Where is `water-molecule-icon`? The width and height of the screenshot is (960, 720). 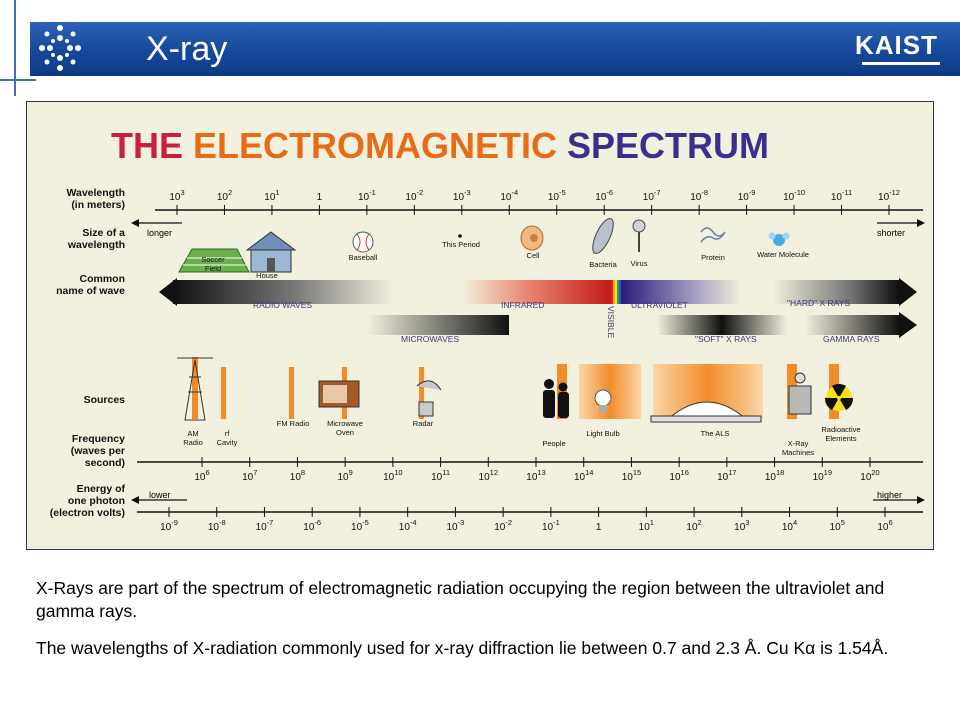 water-molecule-icon is located at coordinates (779, 239).